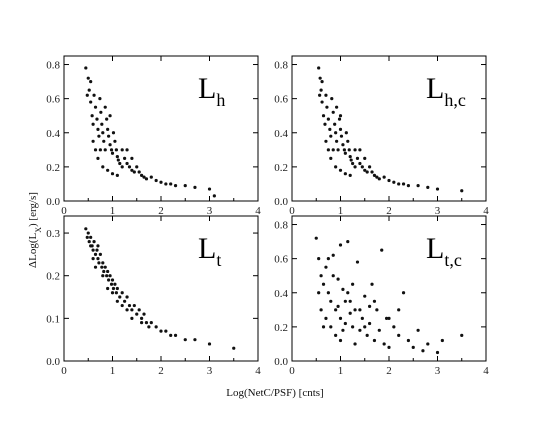 The height and width of the screenshot is (424, 548). Describe the element at coordinates (281, 260) in the screenshot. I see `y-tick-label: 0.6` at that location.